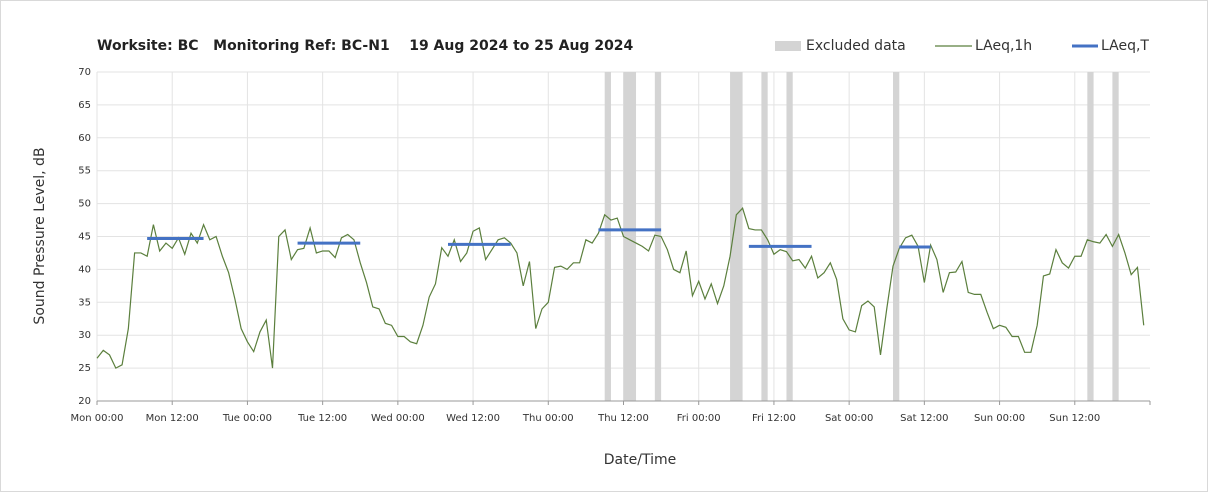 Image resolution: width=1208 pixels, height=492 pixels. Describe the element at coordinates (623, 418) in the screenshot. I see `x-tick-label: Thu 12:00` at that location.